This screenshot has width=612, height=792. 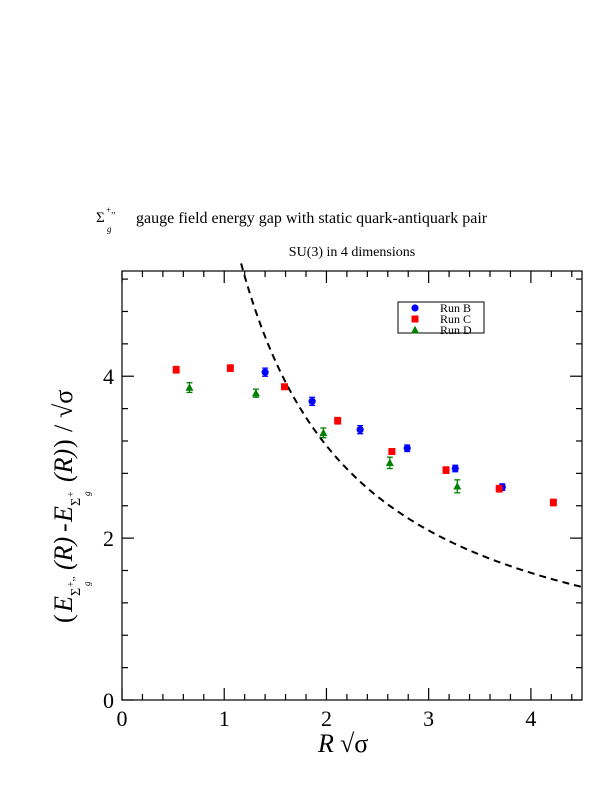 What do you see at coordinates (108, 376) in the screenshot?
I see `y-tick-label: 4` at bounding box center [108, 376].